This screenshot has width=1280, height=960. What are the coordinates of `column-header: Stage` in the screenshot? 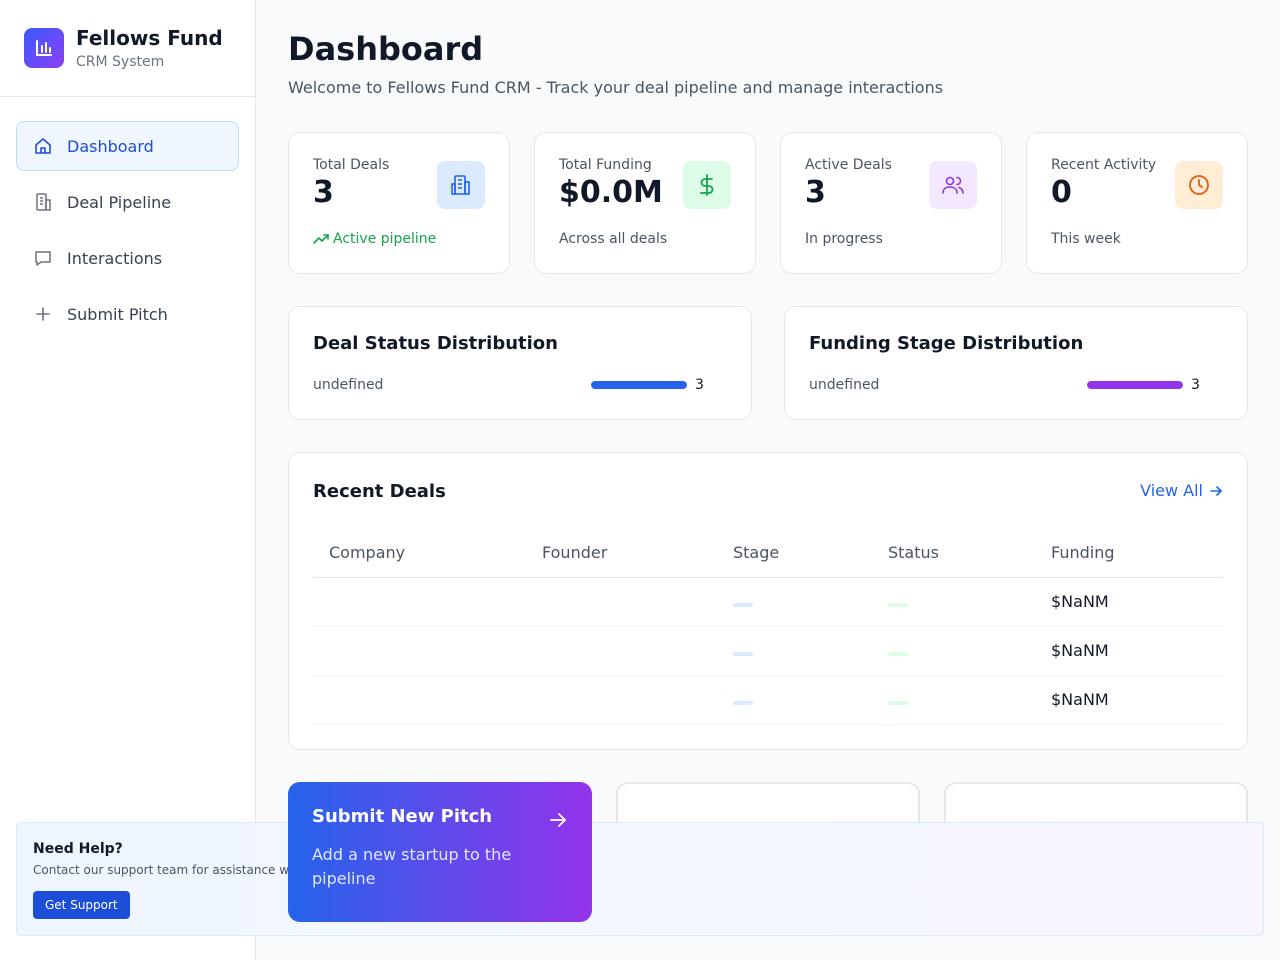 It's located at (756, 552).